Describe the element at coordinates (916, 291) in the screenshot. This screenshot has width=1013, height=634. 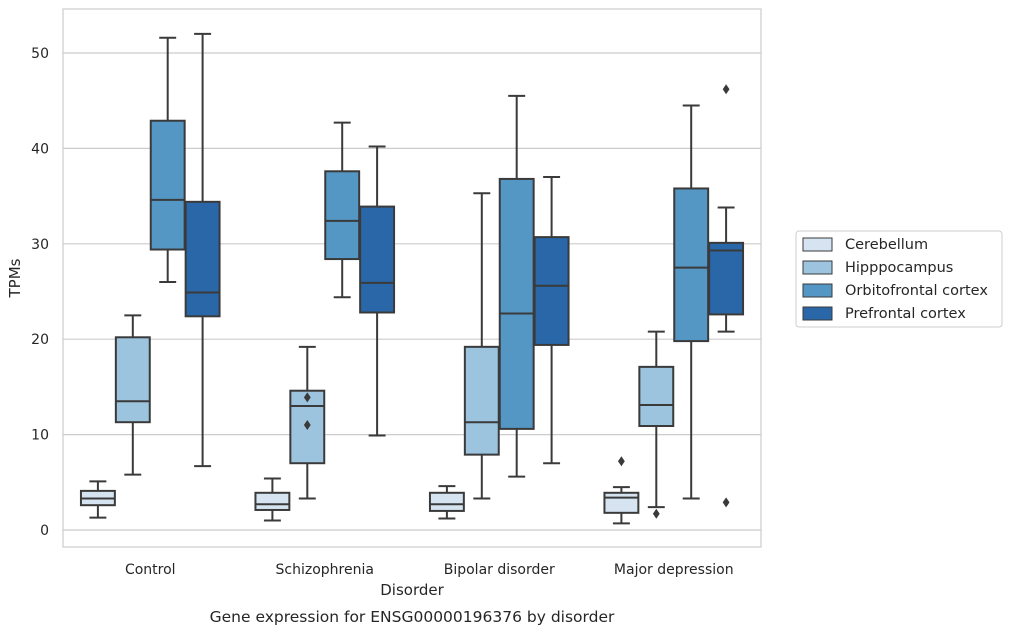
I see `legend-label: Orbitofrontal cortex` at that location.